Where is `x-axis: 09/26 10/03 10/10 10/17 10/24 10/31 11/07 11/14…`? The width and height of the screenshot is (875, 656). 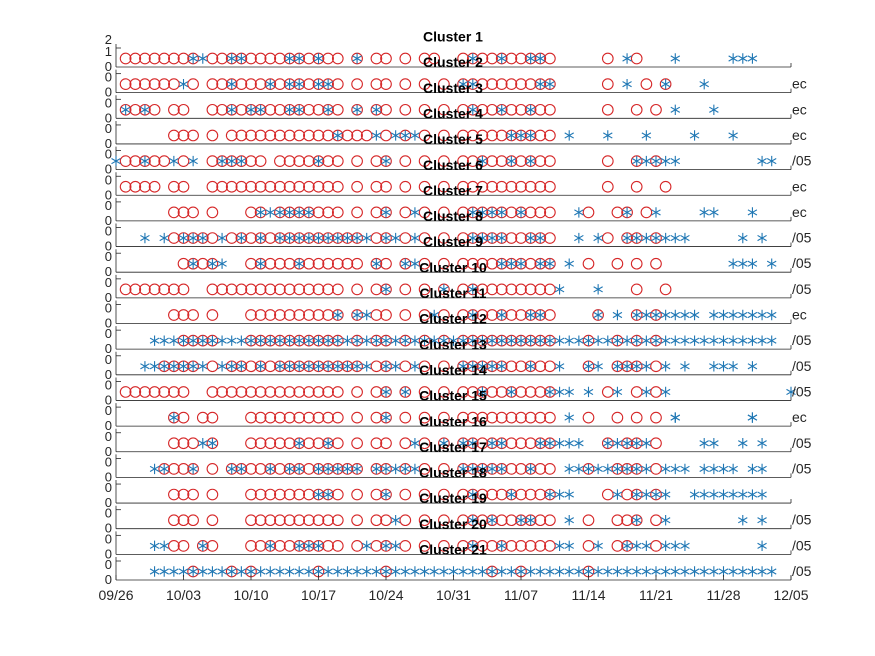 x-axis: 09/26 10/03 10/10 10/17 10/24 10/31 11/07 11/14… is located at coordinates (453, 589).